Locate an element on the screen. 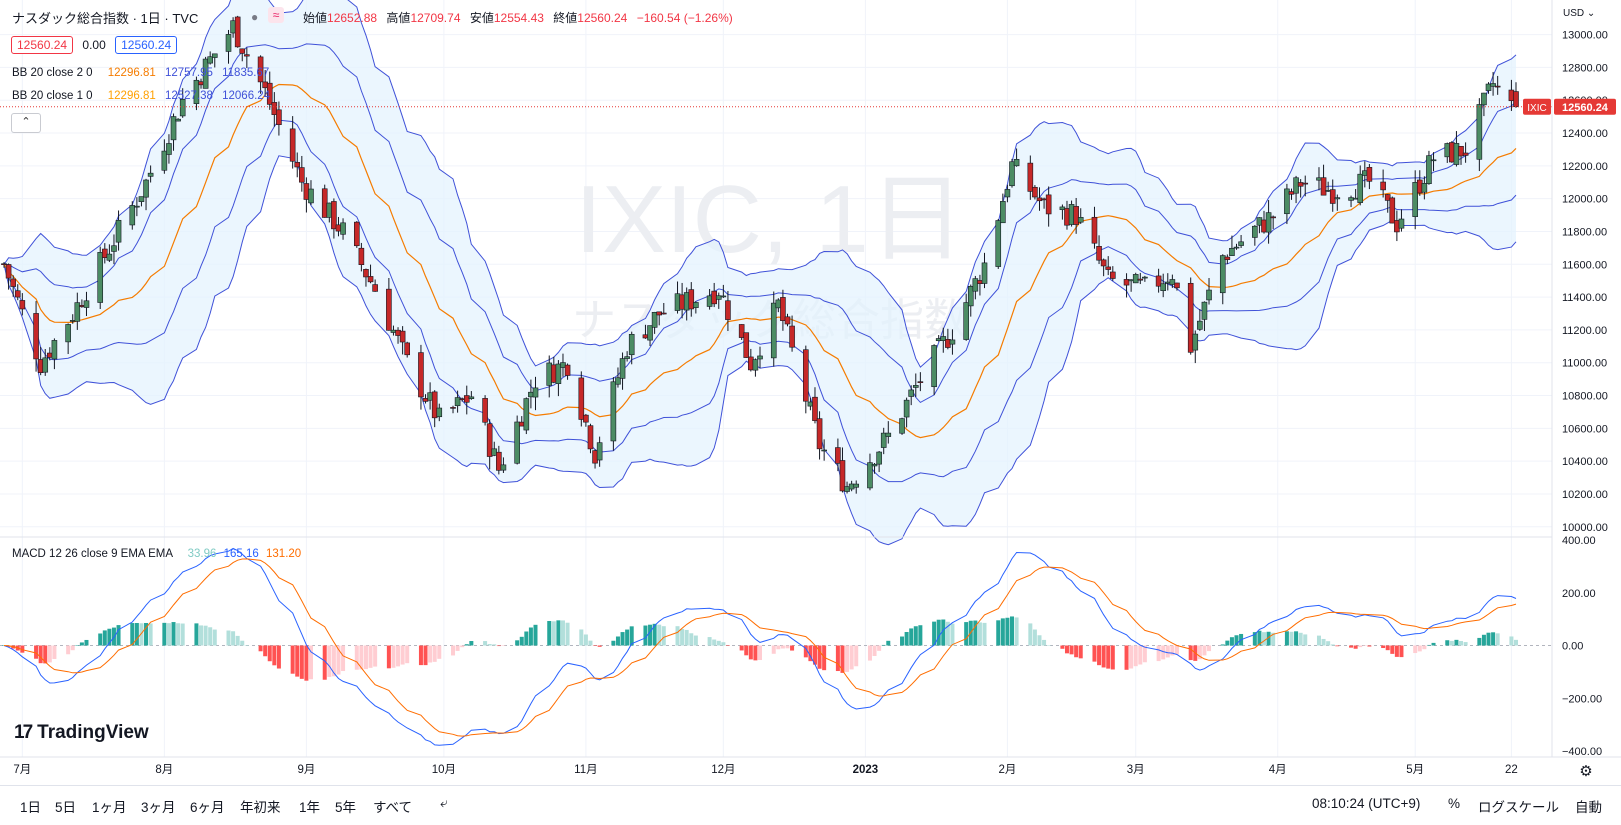  timeframe-button: 5年 is located at coordinates (346, 807).